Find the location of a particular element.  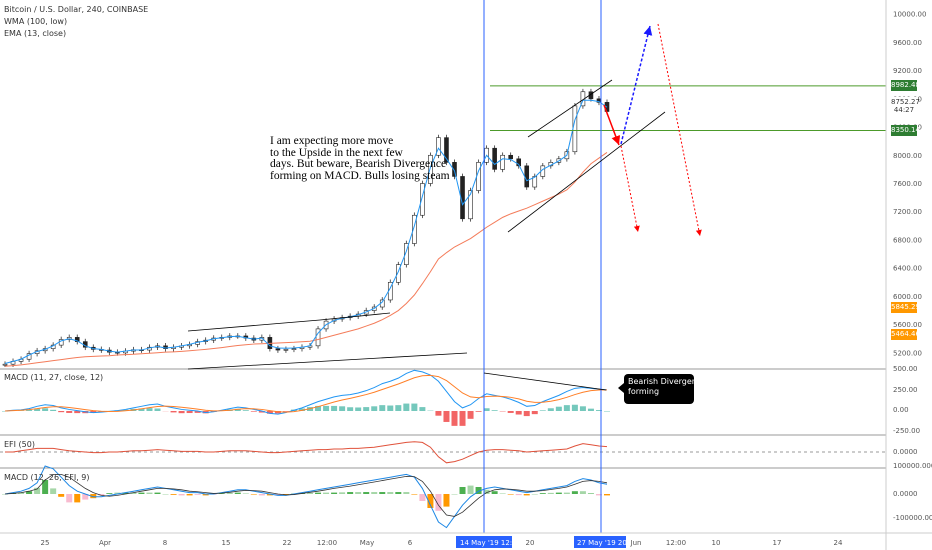

time-tick-label: 15 is located at coordinates (226, 543).